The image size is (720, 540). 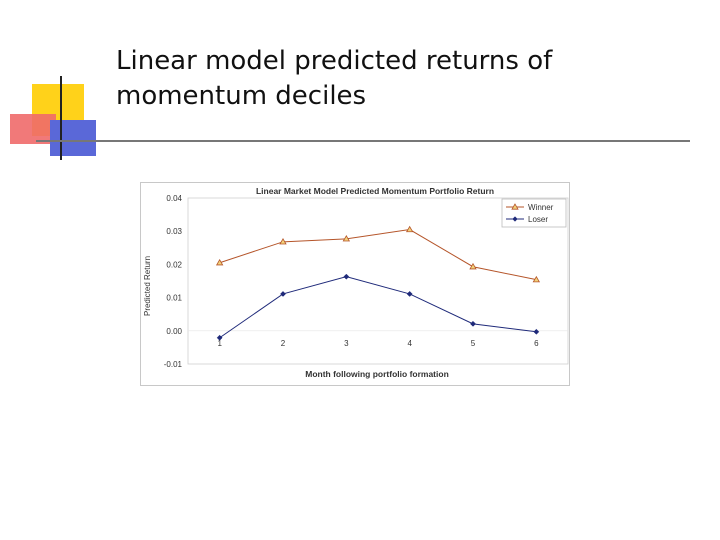 What do you see at coordinates (377, 374) in the screenshot?
I see `x-axis-label: Month following portfolio formation` at bounding box center [377, 374].